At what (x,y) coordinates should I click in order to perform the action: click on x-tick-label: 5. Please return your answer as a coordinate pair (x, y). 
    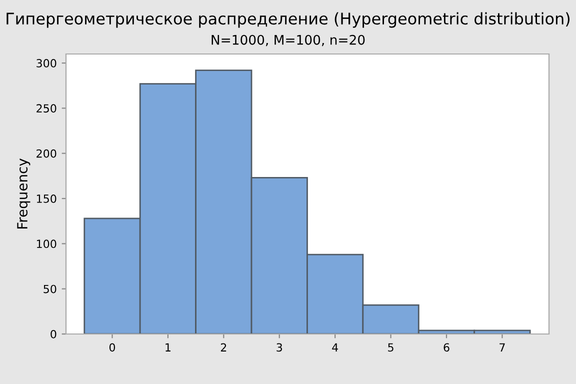
    Looking at the image, I should click on (391, 347).